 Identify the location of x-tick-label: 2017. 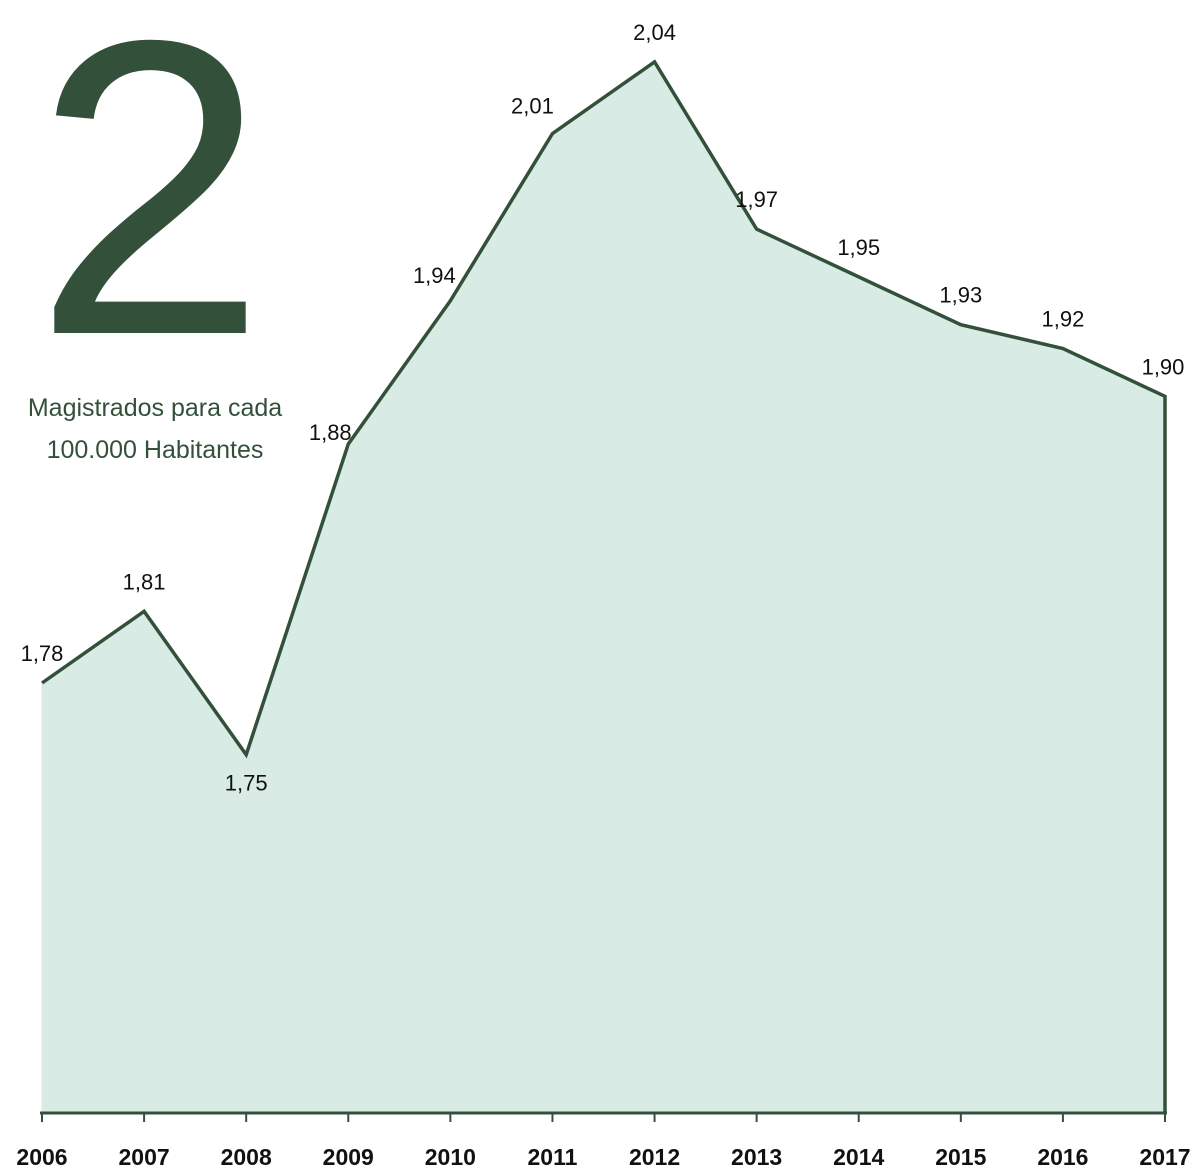
(1164, 1157).